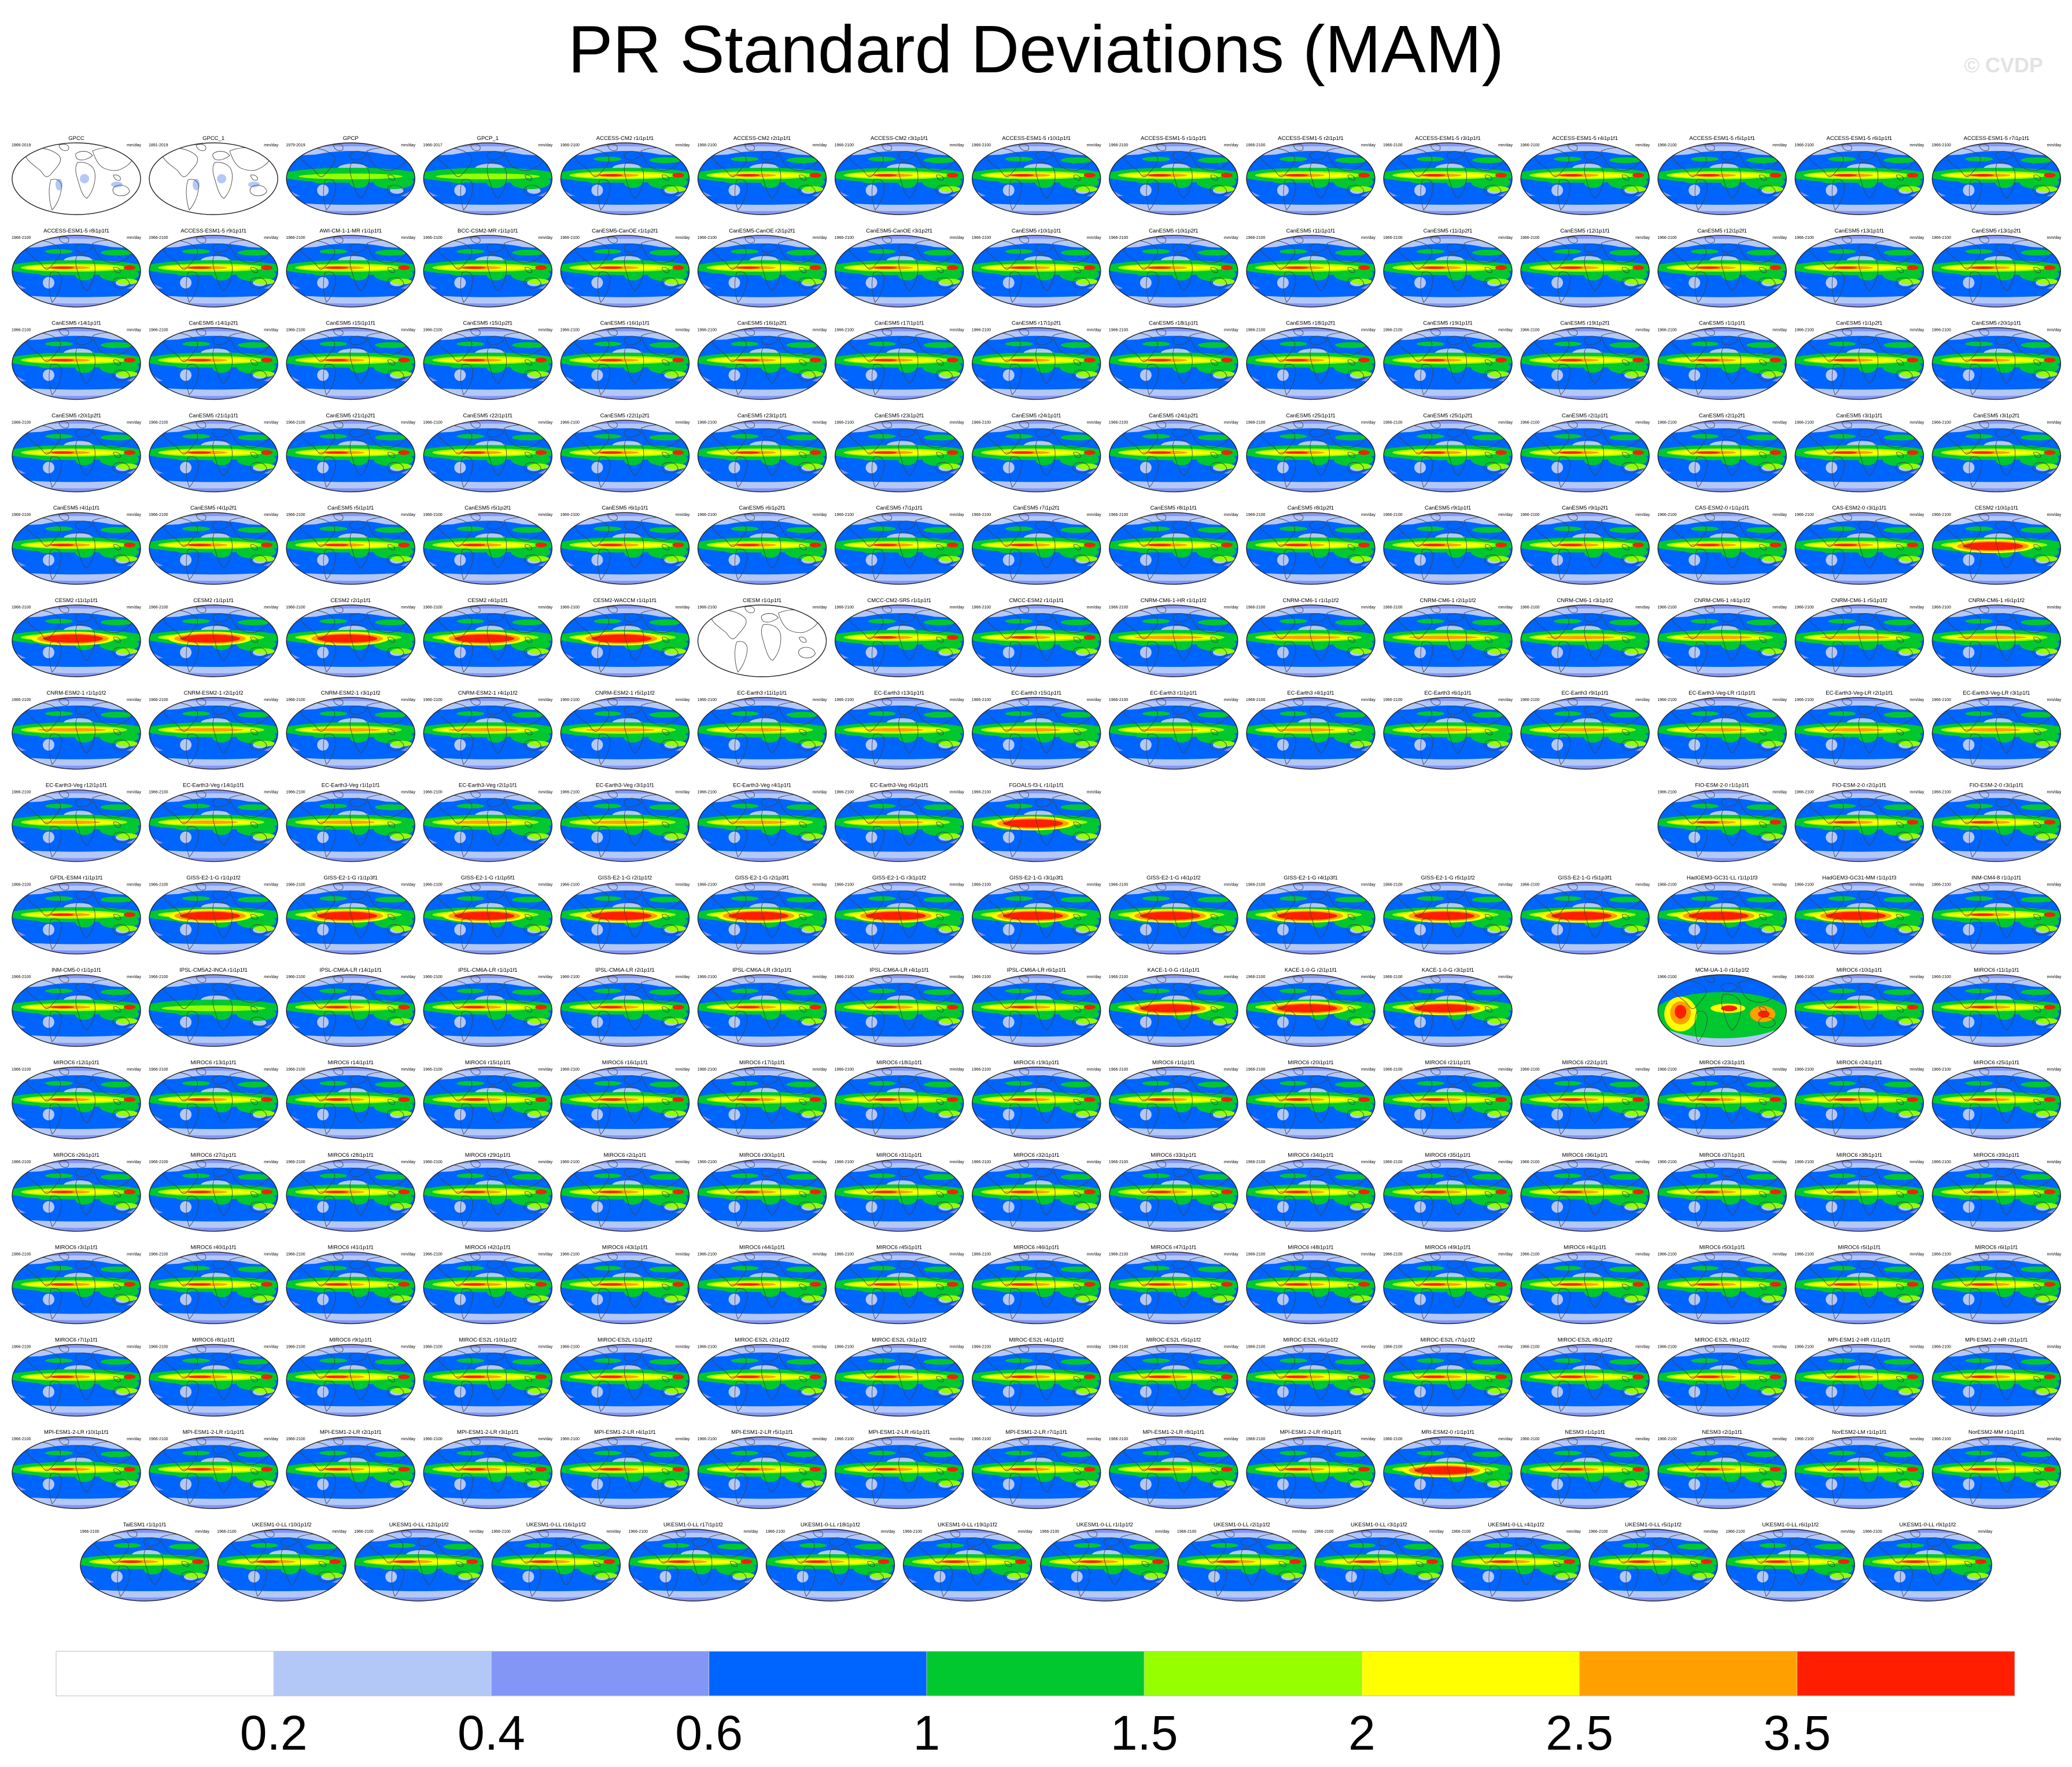 This screenshot has width=2072, height=1767. Describe the element at coordinates (488, 1377) in the screenshot. I see `map-panel: MIROC-ES2L r10i1p1f2 1966-2100 mm/day` at that location.